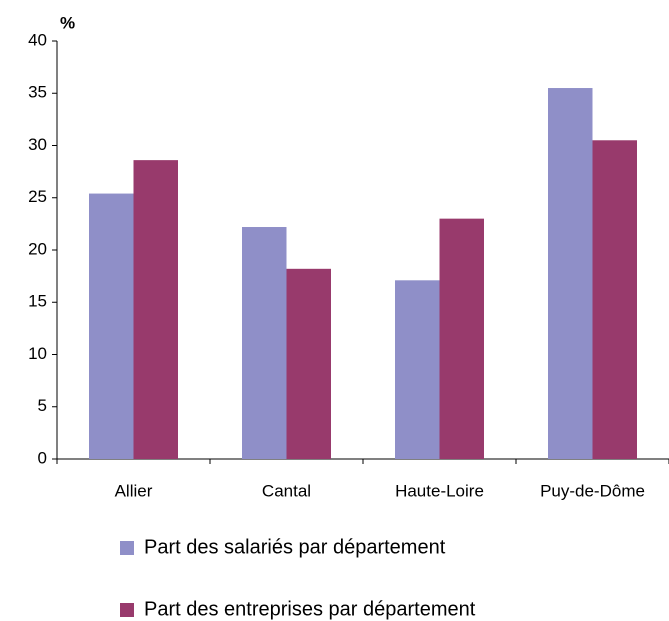  I want to click on y-tick-label: 15, so click(37, 301).